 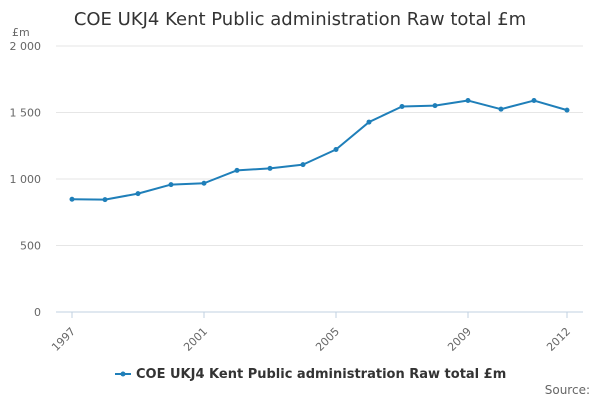 I want to click on y-tick-label: 2 000, so click(x=26, y=46).